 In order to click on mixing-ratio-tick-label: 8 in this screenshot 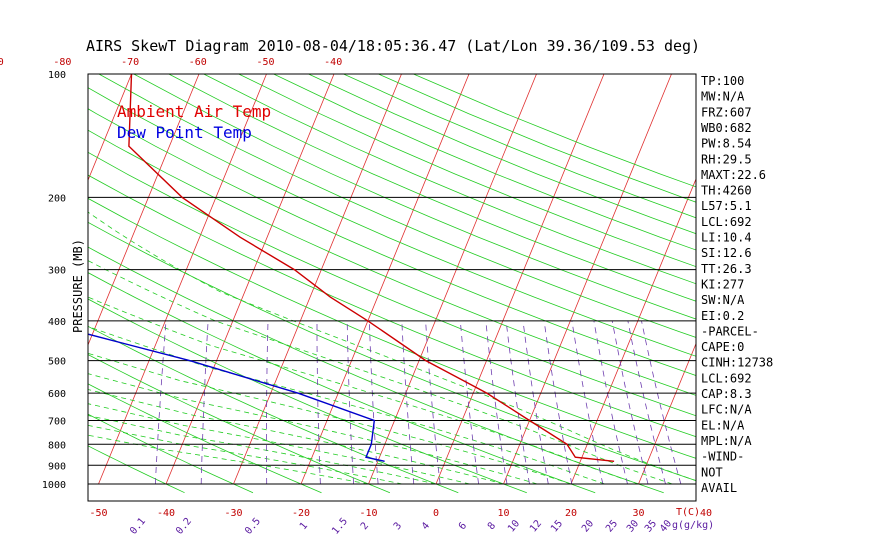, I will do `click(492, 527)`.